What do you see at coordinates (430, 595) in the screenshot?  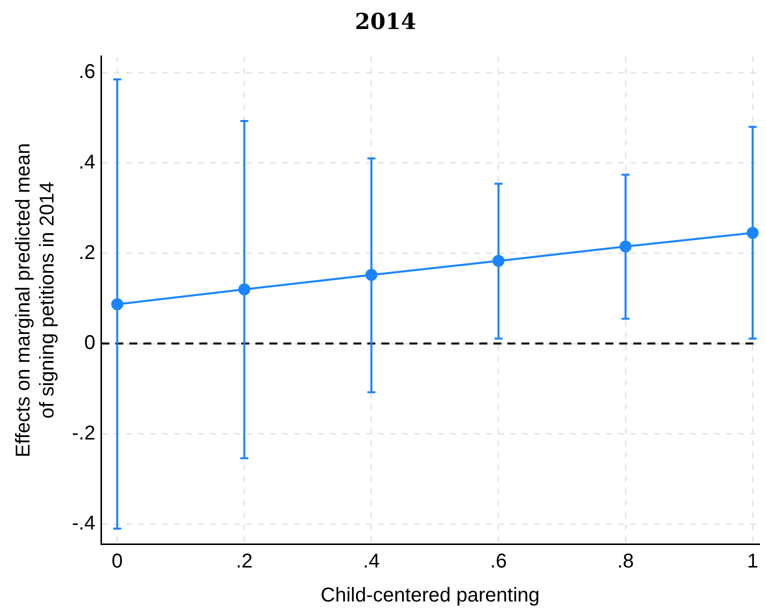 I see `x-axis-title: Child-centered parenting` at bounding box center [430, 595].